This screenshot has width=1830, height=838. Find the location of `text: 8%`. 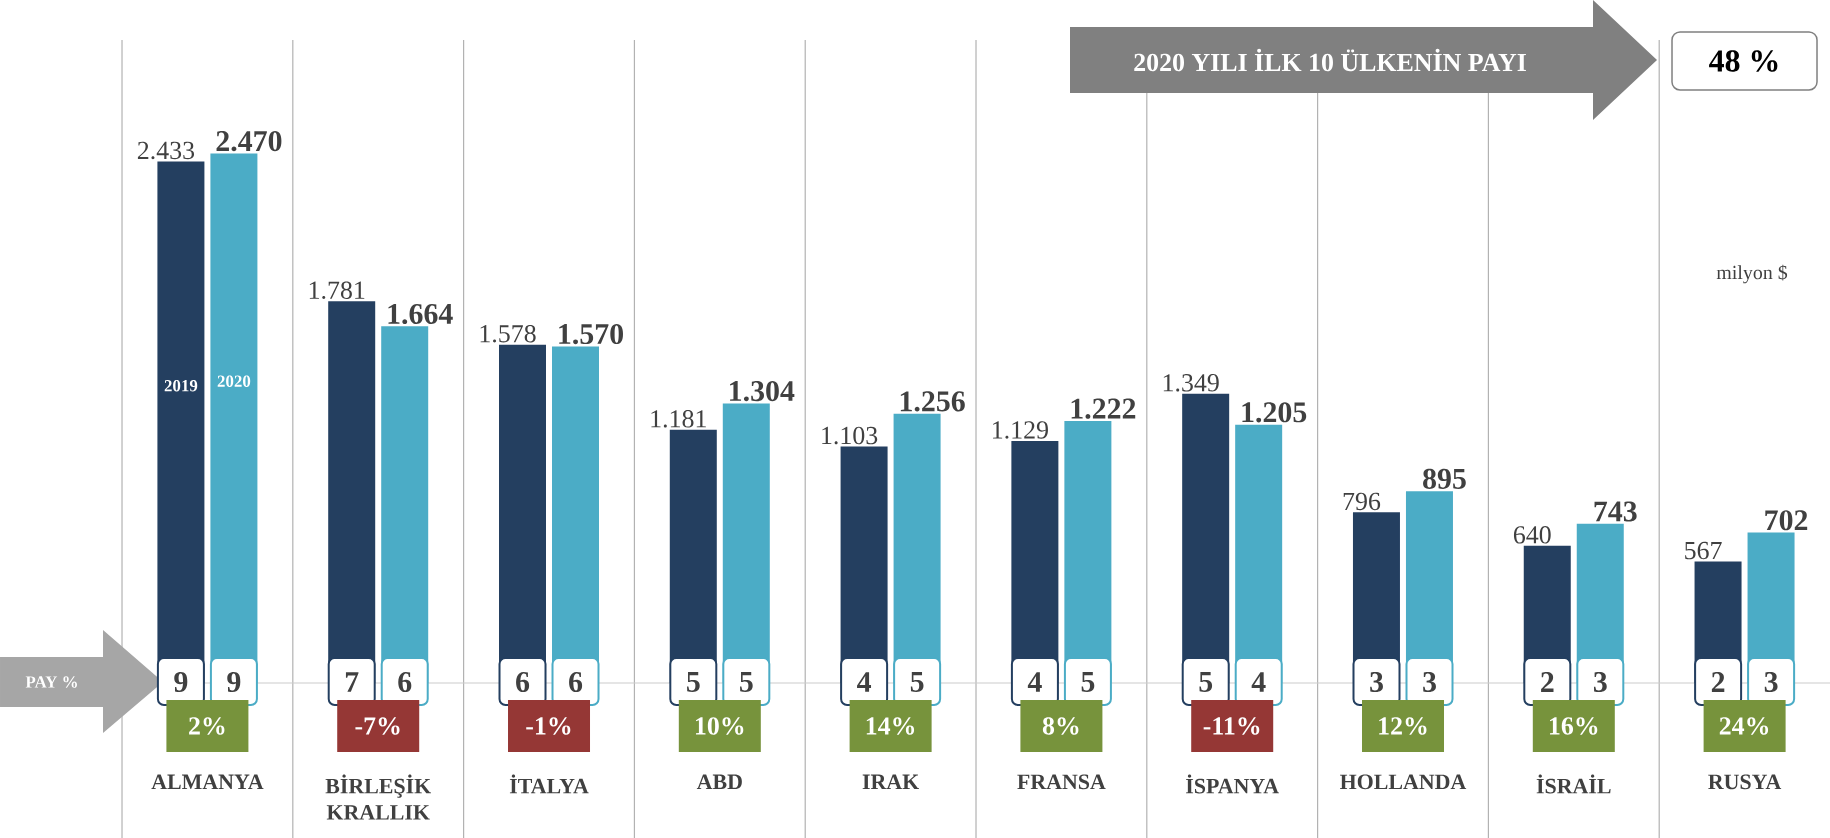

text: 8% is located at coordinates (1060, 726).